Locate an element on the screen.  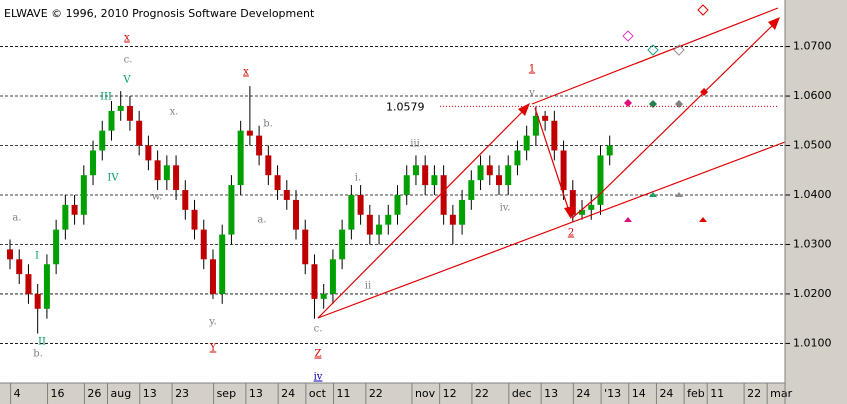
wave-label: x. is located at coordinates (174, 112).